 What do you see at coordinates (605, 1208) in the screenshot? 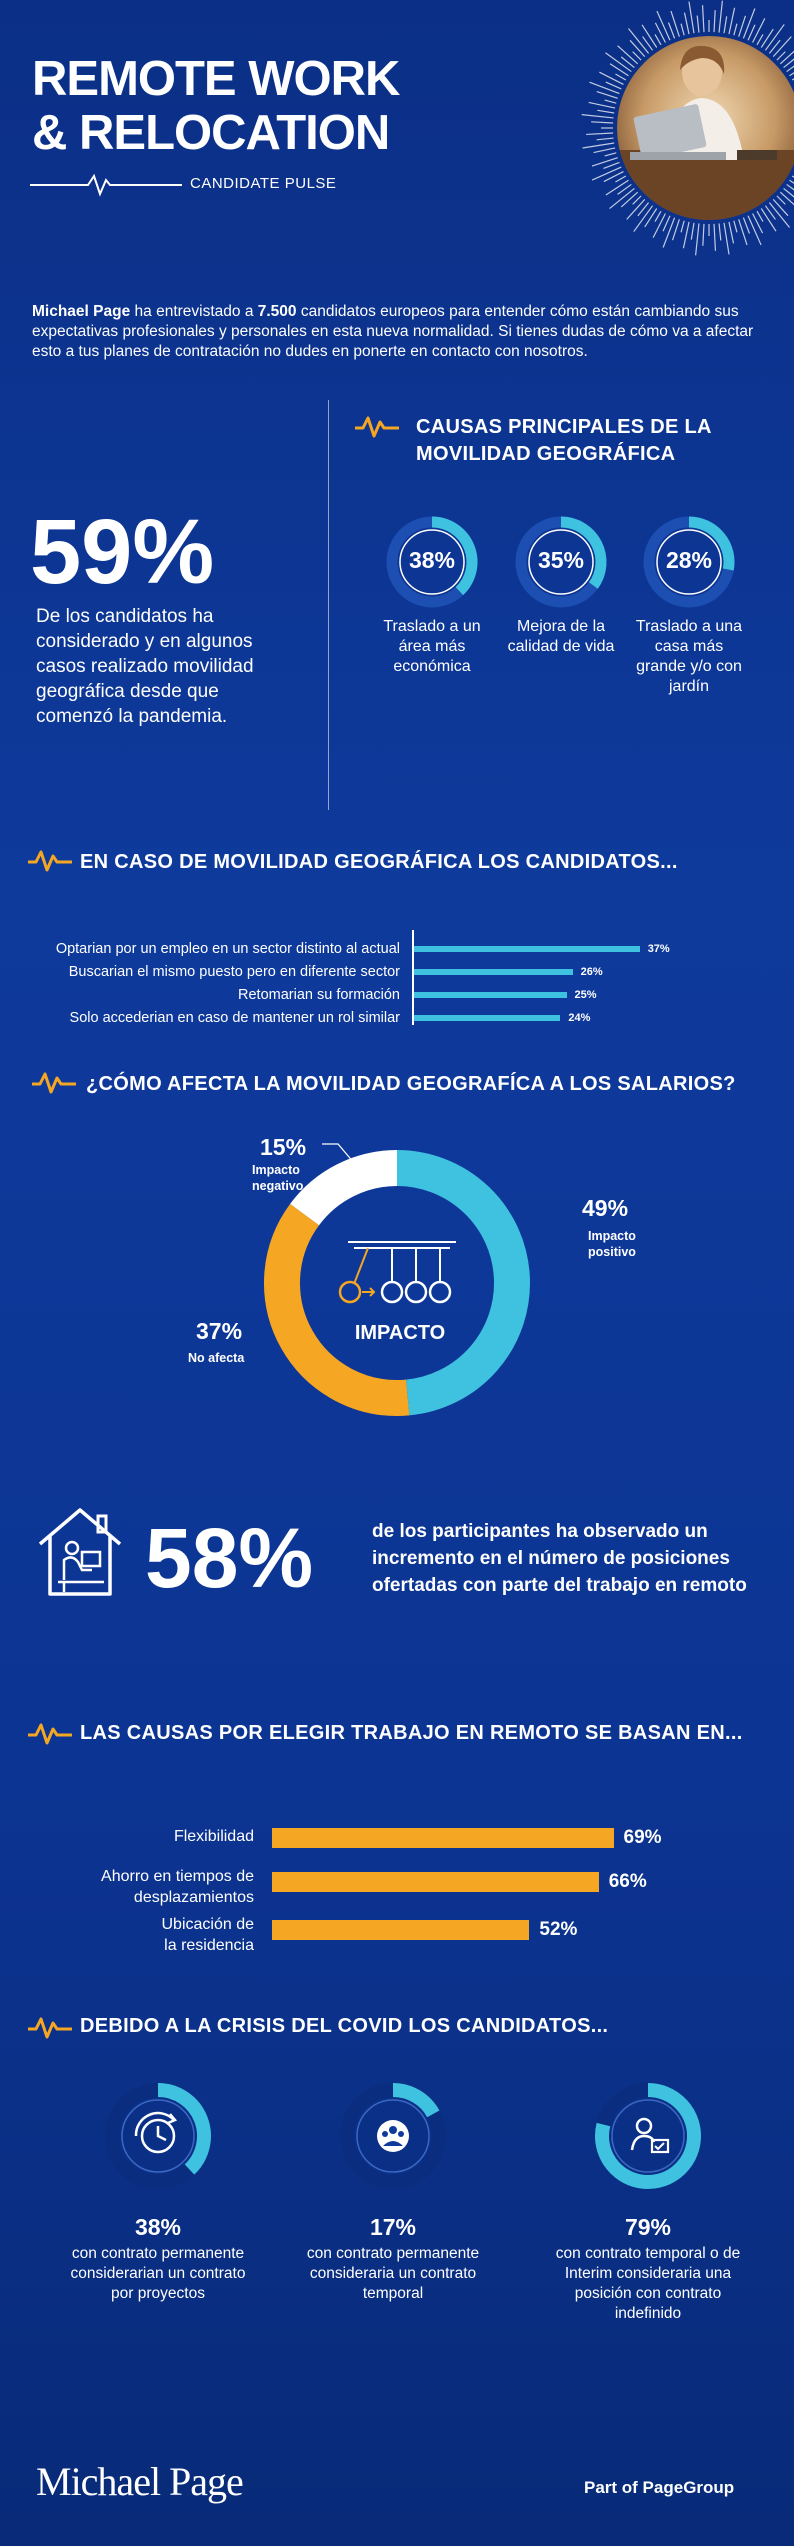
I see `slice-label-positive-value: 49%` at bounding box center [605, 1208].